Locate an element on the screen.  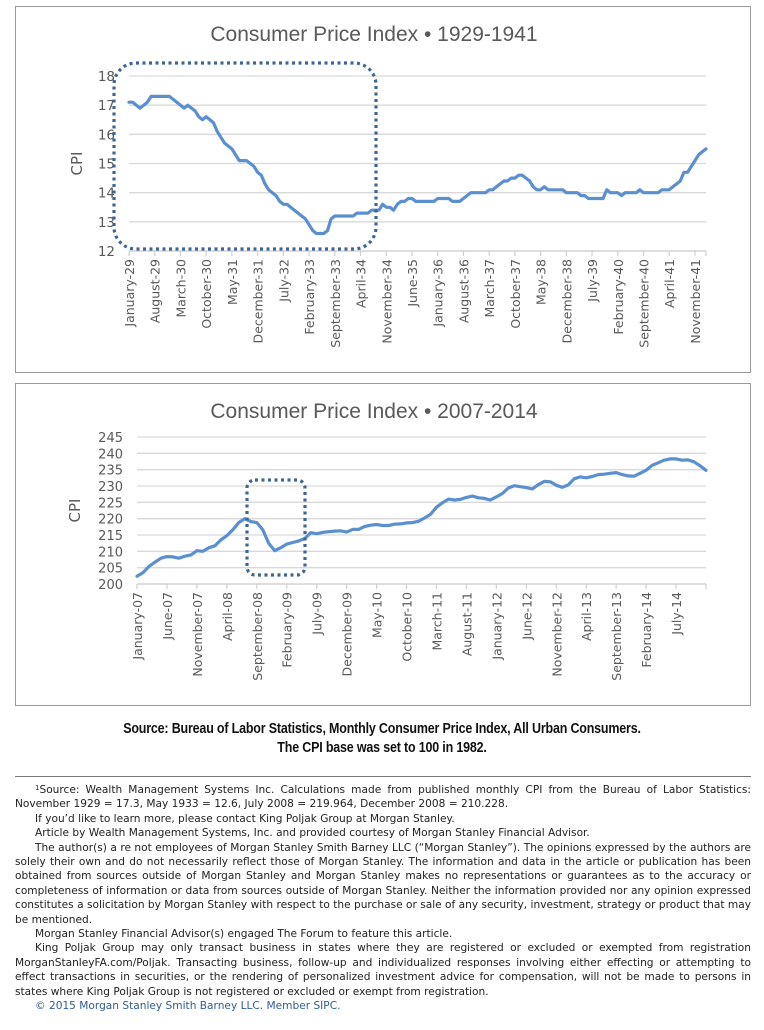
y-tick-label: 200 is located at coordinates (110, 585).